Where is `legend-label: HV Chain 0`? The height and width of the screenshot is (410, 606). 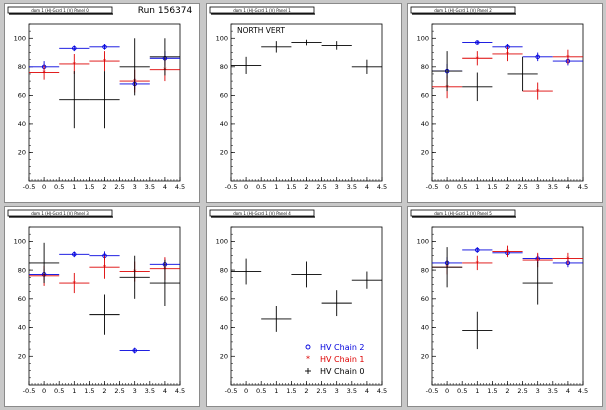
legend-label: HV Chain 0 is located at coordinates (342, 371).